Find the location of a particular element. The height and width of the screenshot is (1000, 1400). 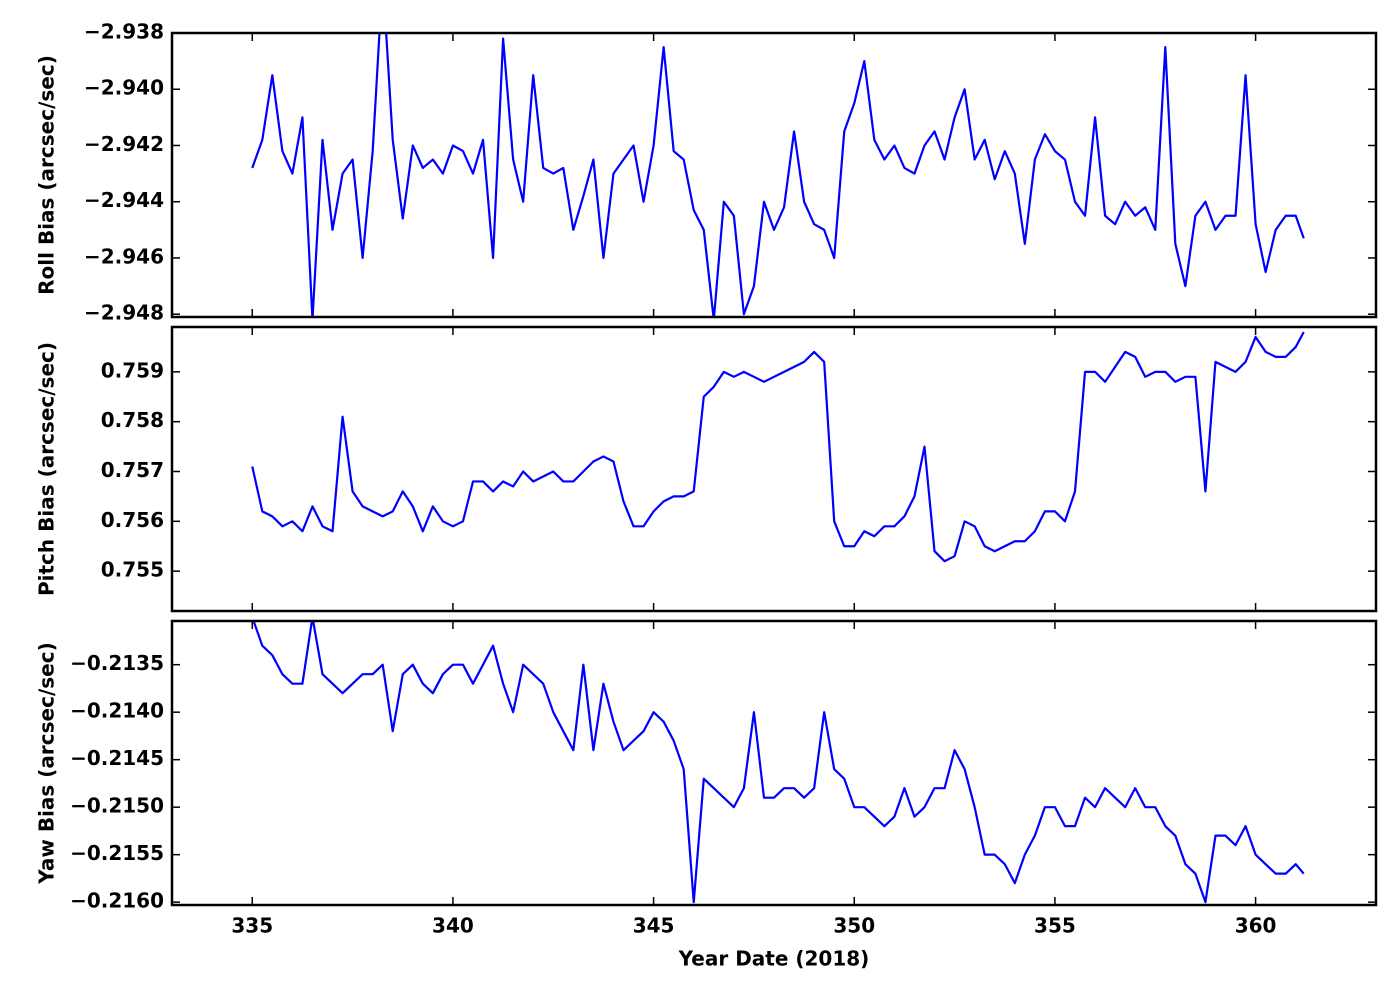

y-tick-label: −2.946 is located at coordinates (124, 256).